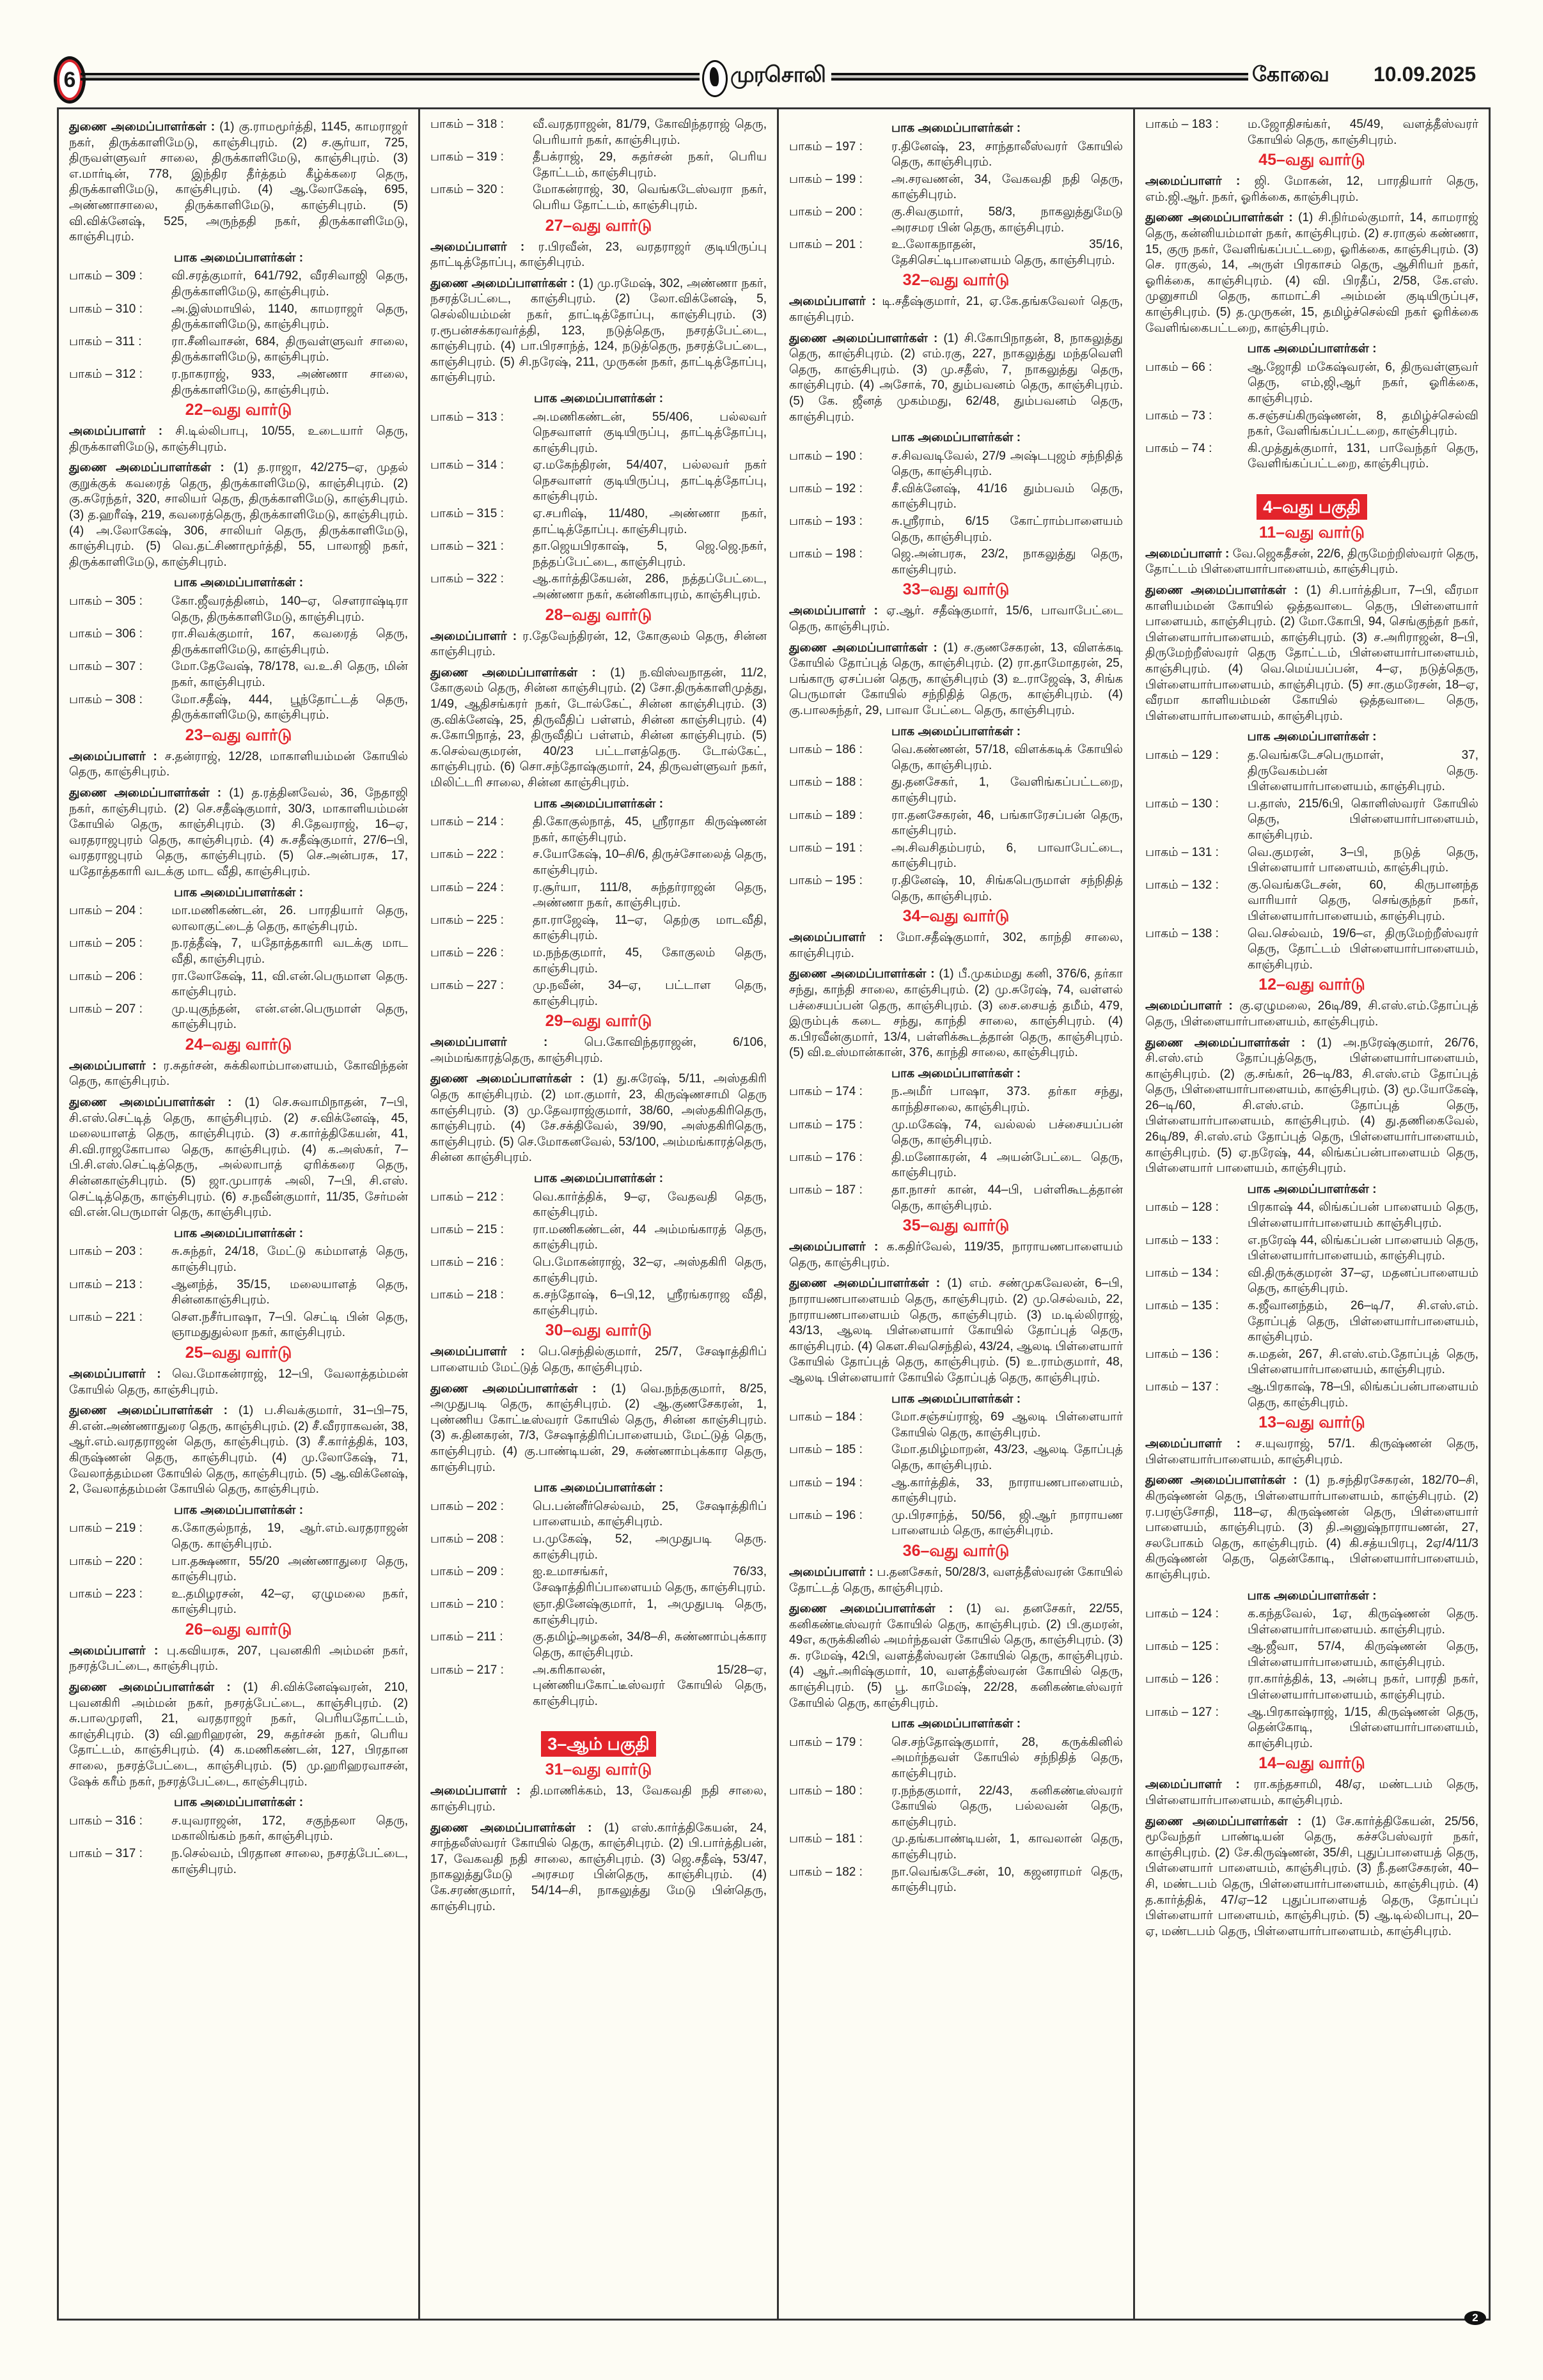 This screenshot has width=1543, height=2380. What do you see at coordinates (1201, 804) in the screenshot?
I see `booth-number: 130` at bounding box center [1201, 804].